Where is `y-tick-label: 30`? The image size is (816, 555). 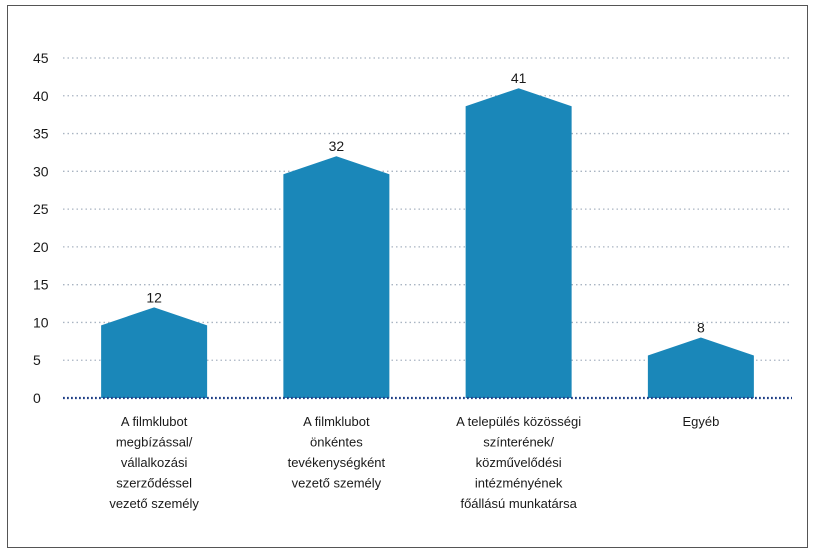
y-tick-label: 30 is located at coordinates (41, 171).